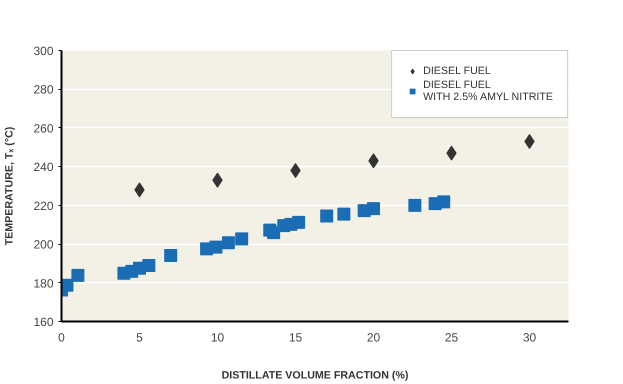 The image size is (623, 384). Describe the element at coordinates (373, 337) in the screenshot. I see `x-tick-label: 20` at that location.